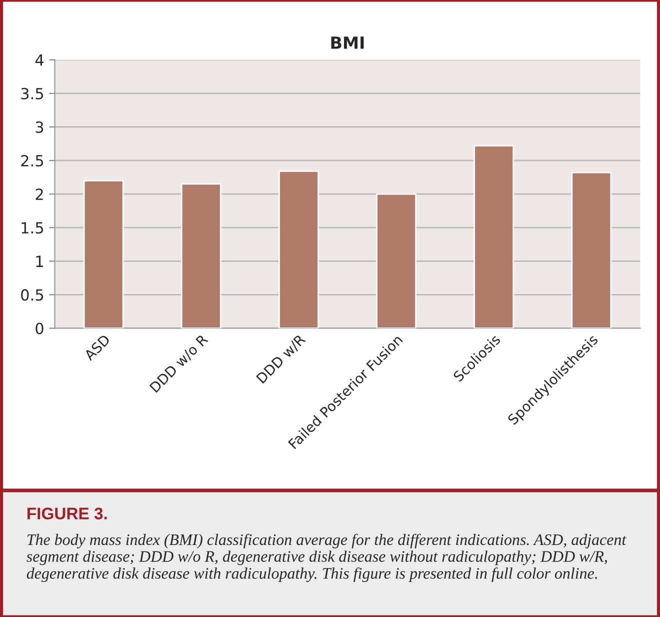  What do you see at coordinates (32, 160) in the screenshot?
I see `y-tick-label: 2.5` at bounding box center [32, 160].